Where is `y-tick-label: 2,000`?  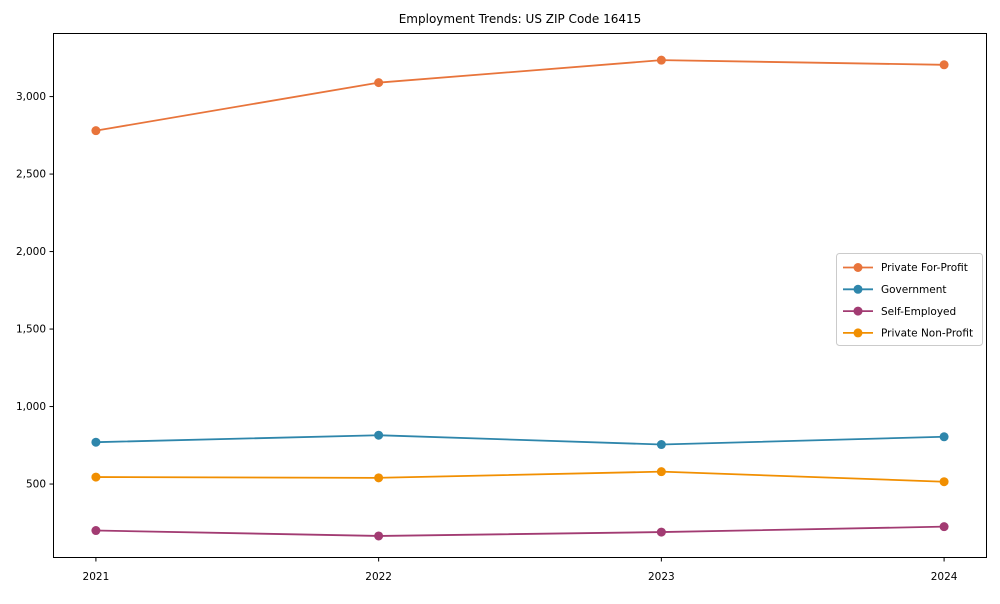 y-tick-label: 2,000 is located at coordinates (31, 252).